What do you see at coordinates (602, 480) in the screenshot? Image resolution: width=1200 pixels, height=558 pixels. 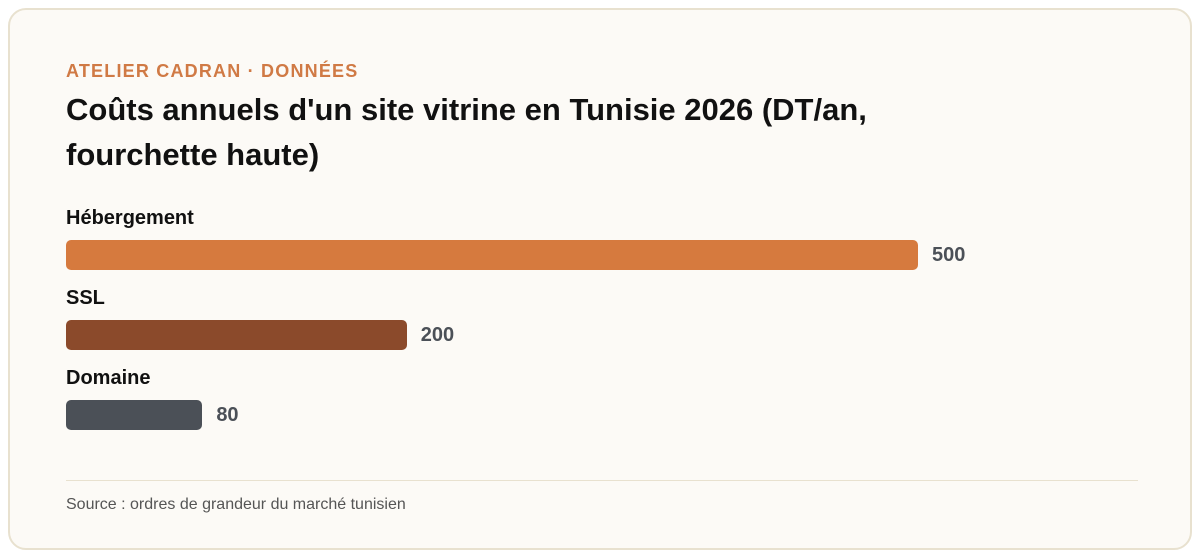 I see `divider` at bounding box center [602, 480].